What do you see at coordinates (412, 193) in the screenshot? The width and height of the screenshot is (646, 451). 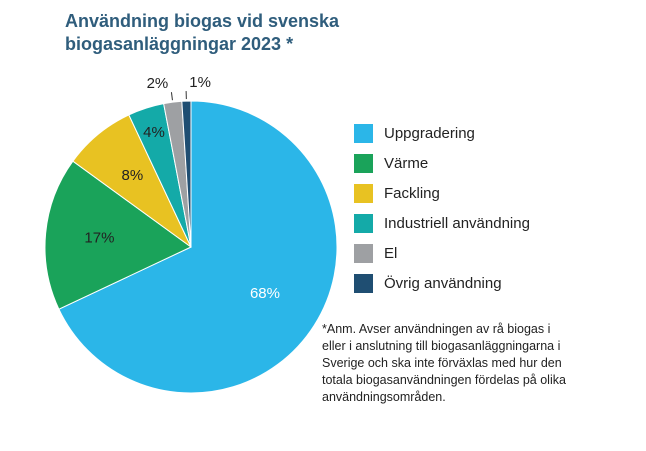 I see `legend-label: Fackling` at bounding box center [412, 193].